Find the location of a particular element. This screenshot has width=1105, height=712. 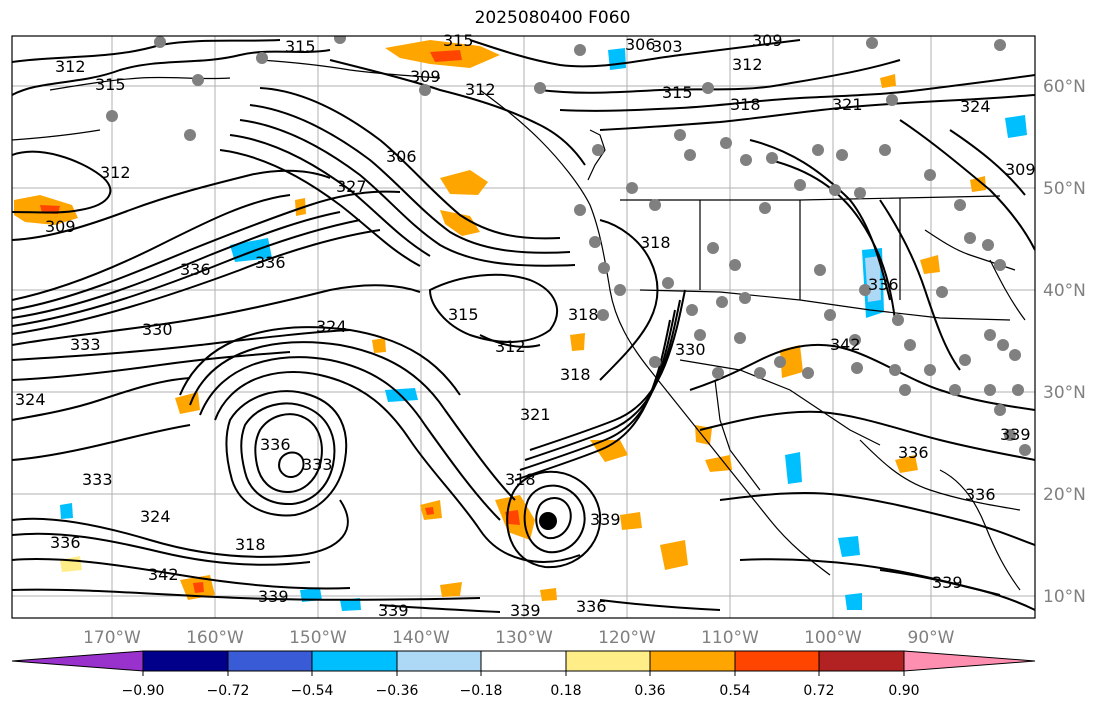

lon-label: 160°W is located at coordinates (215, 638).